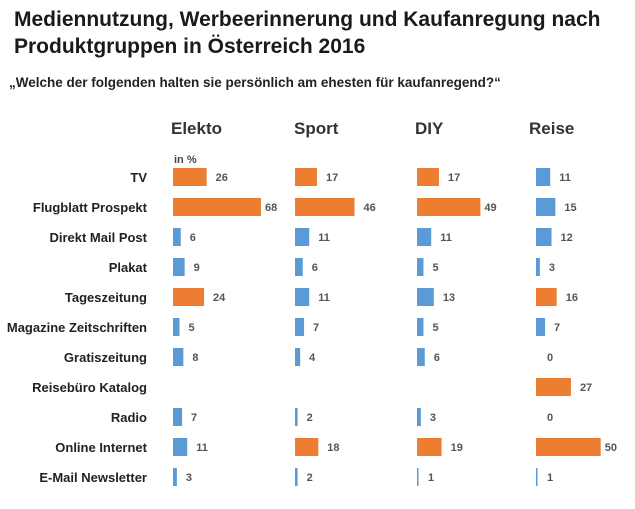 Image resolution: width=635 pixels, height=509 pixels. Describe the element at coordinates (302, 237) in the screenshot. I see `bar-sport-direkt-mail-post` at that location.